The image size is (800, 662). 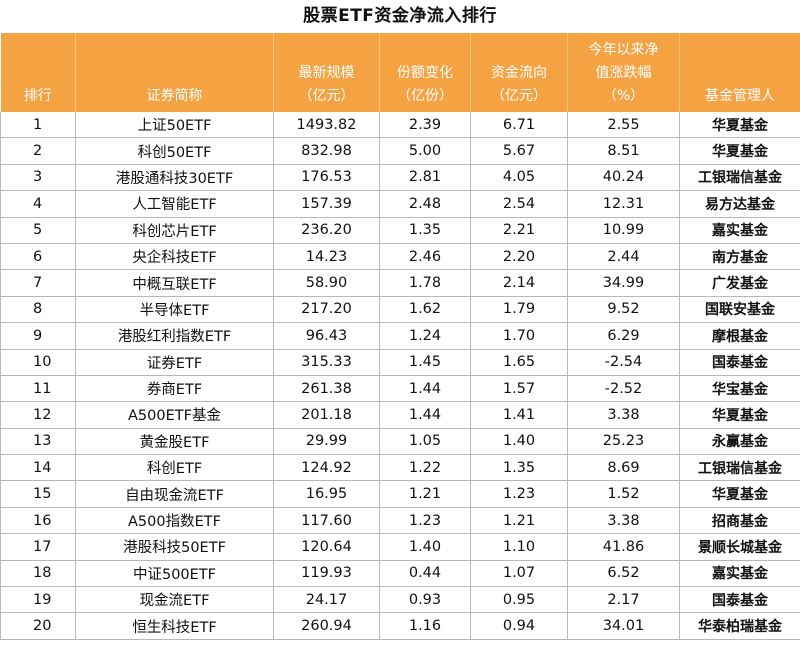 What do you see at coordinates (425, 521) in the screenshot?
I see `share-change-cell: 1.23` at bounding box center [425, 521].